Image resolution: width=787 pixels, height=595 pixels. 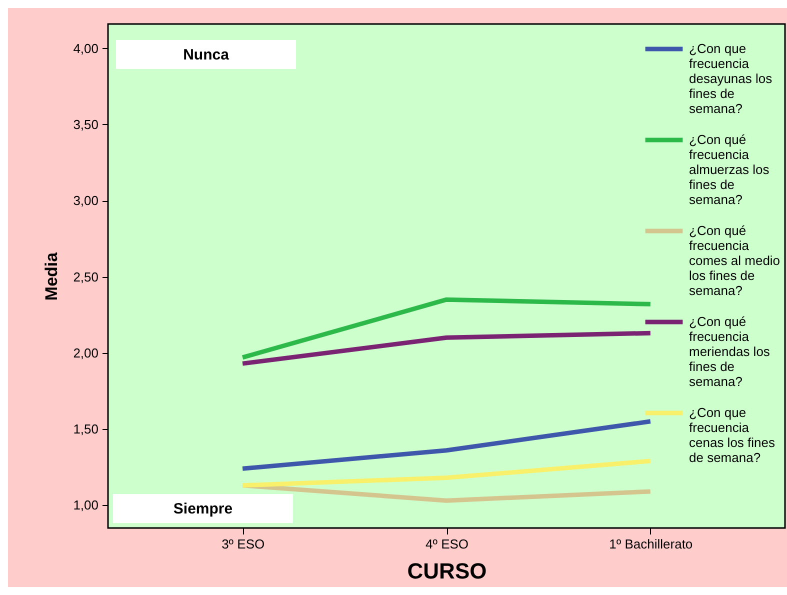 What do you see at coordinates (203, 509) in the screenshot?
I see `annotation: Siempre` at bounding box center [203, 509].